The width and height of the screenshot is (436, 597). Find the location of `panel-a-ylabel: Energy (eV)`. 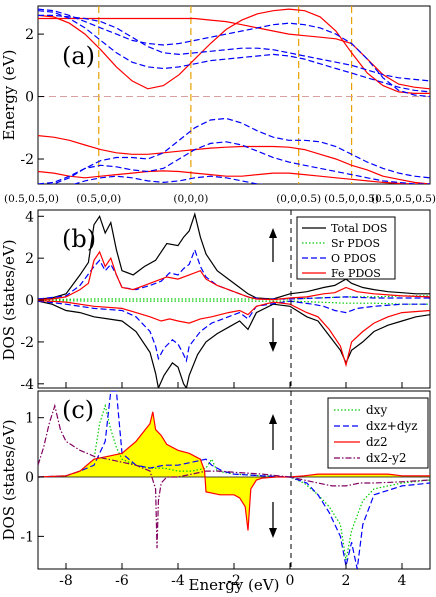

panel-a-ylabel: Energy (eV) is located at coordinates (9, 95).